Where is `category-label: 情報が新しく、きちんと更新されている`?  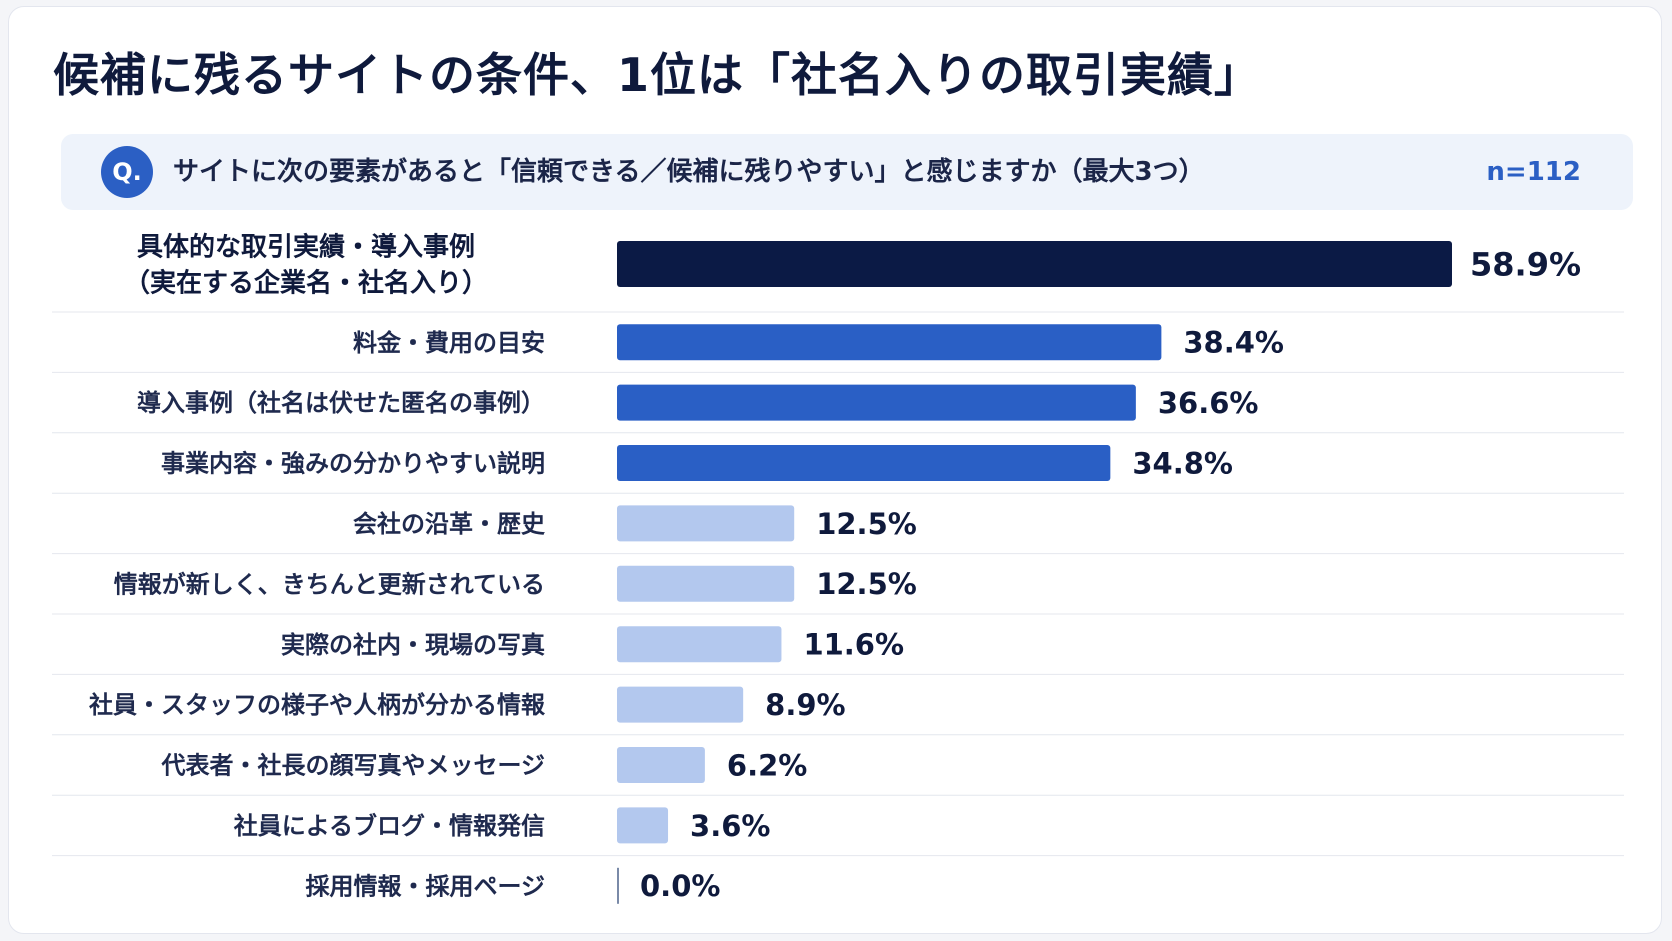 category-label: 情報が新しく、きちんと更新されている is located at coordinates (329, 584).